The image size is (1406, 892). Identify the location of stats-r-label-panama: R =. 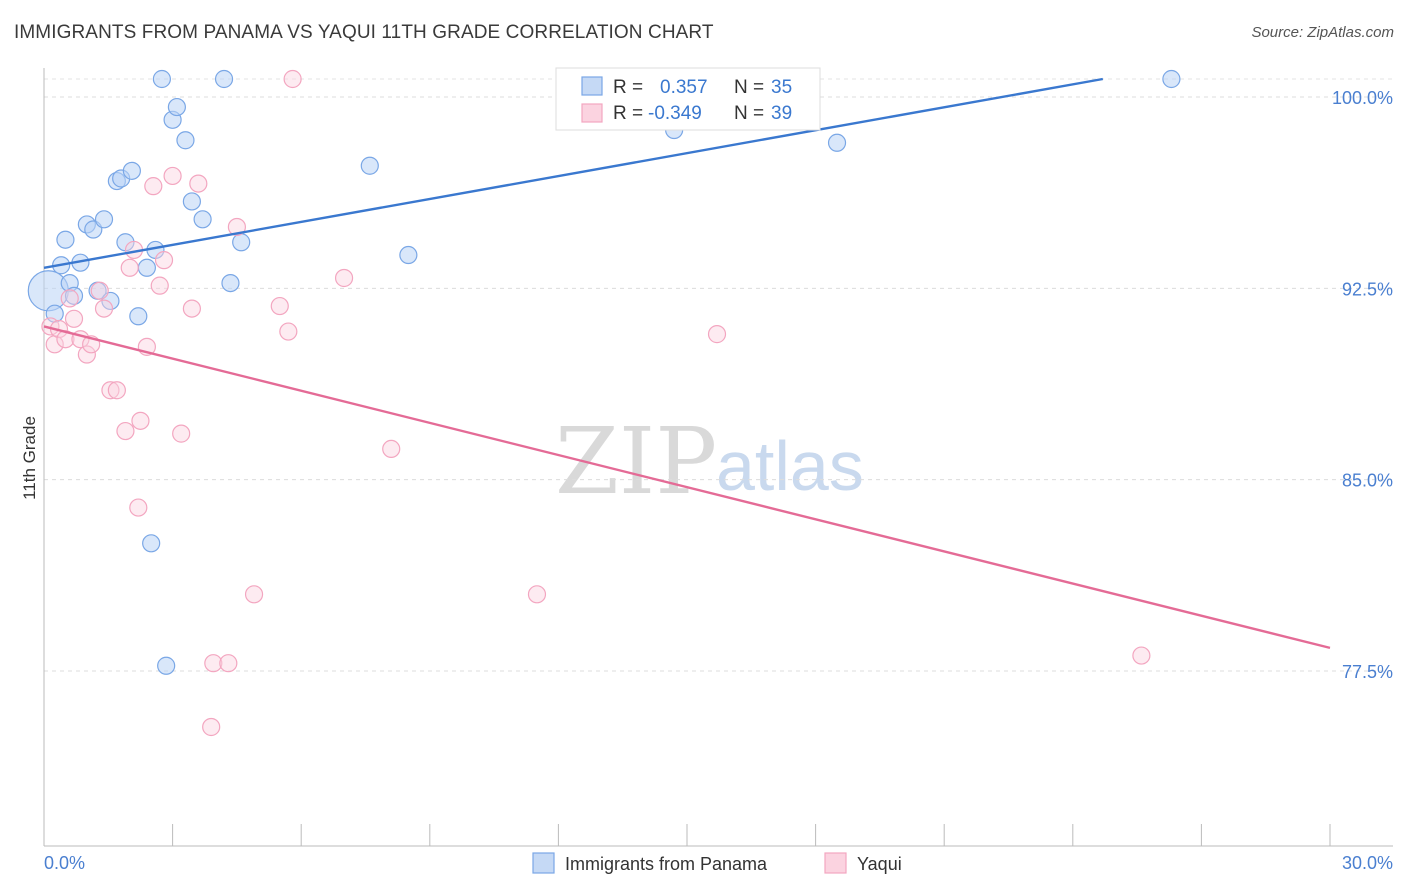
(628, 87).